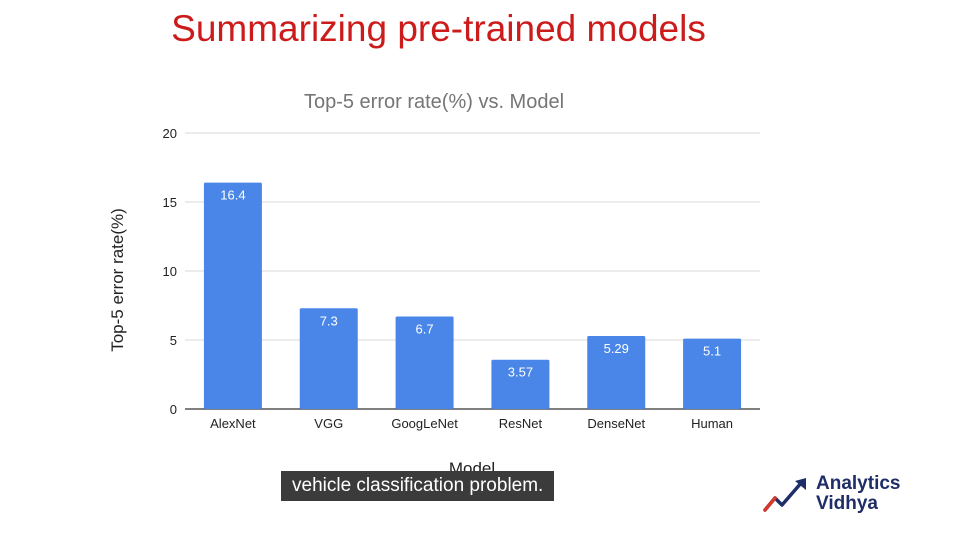 This screenshot has height=555, width=967. I want to click on y-tick-label: 15, so click(170, 202).